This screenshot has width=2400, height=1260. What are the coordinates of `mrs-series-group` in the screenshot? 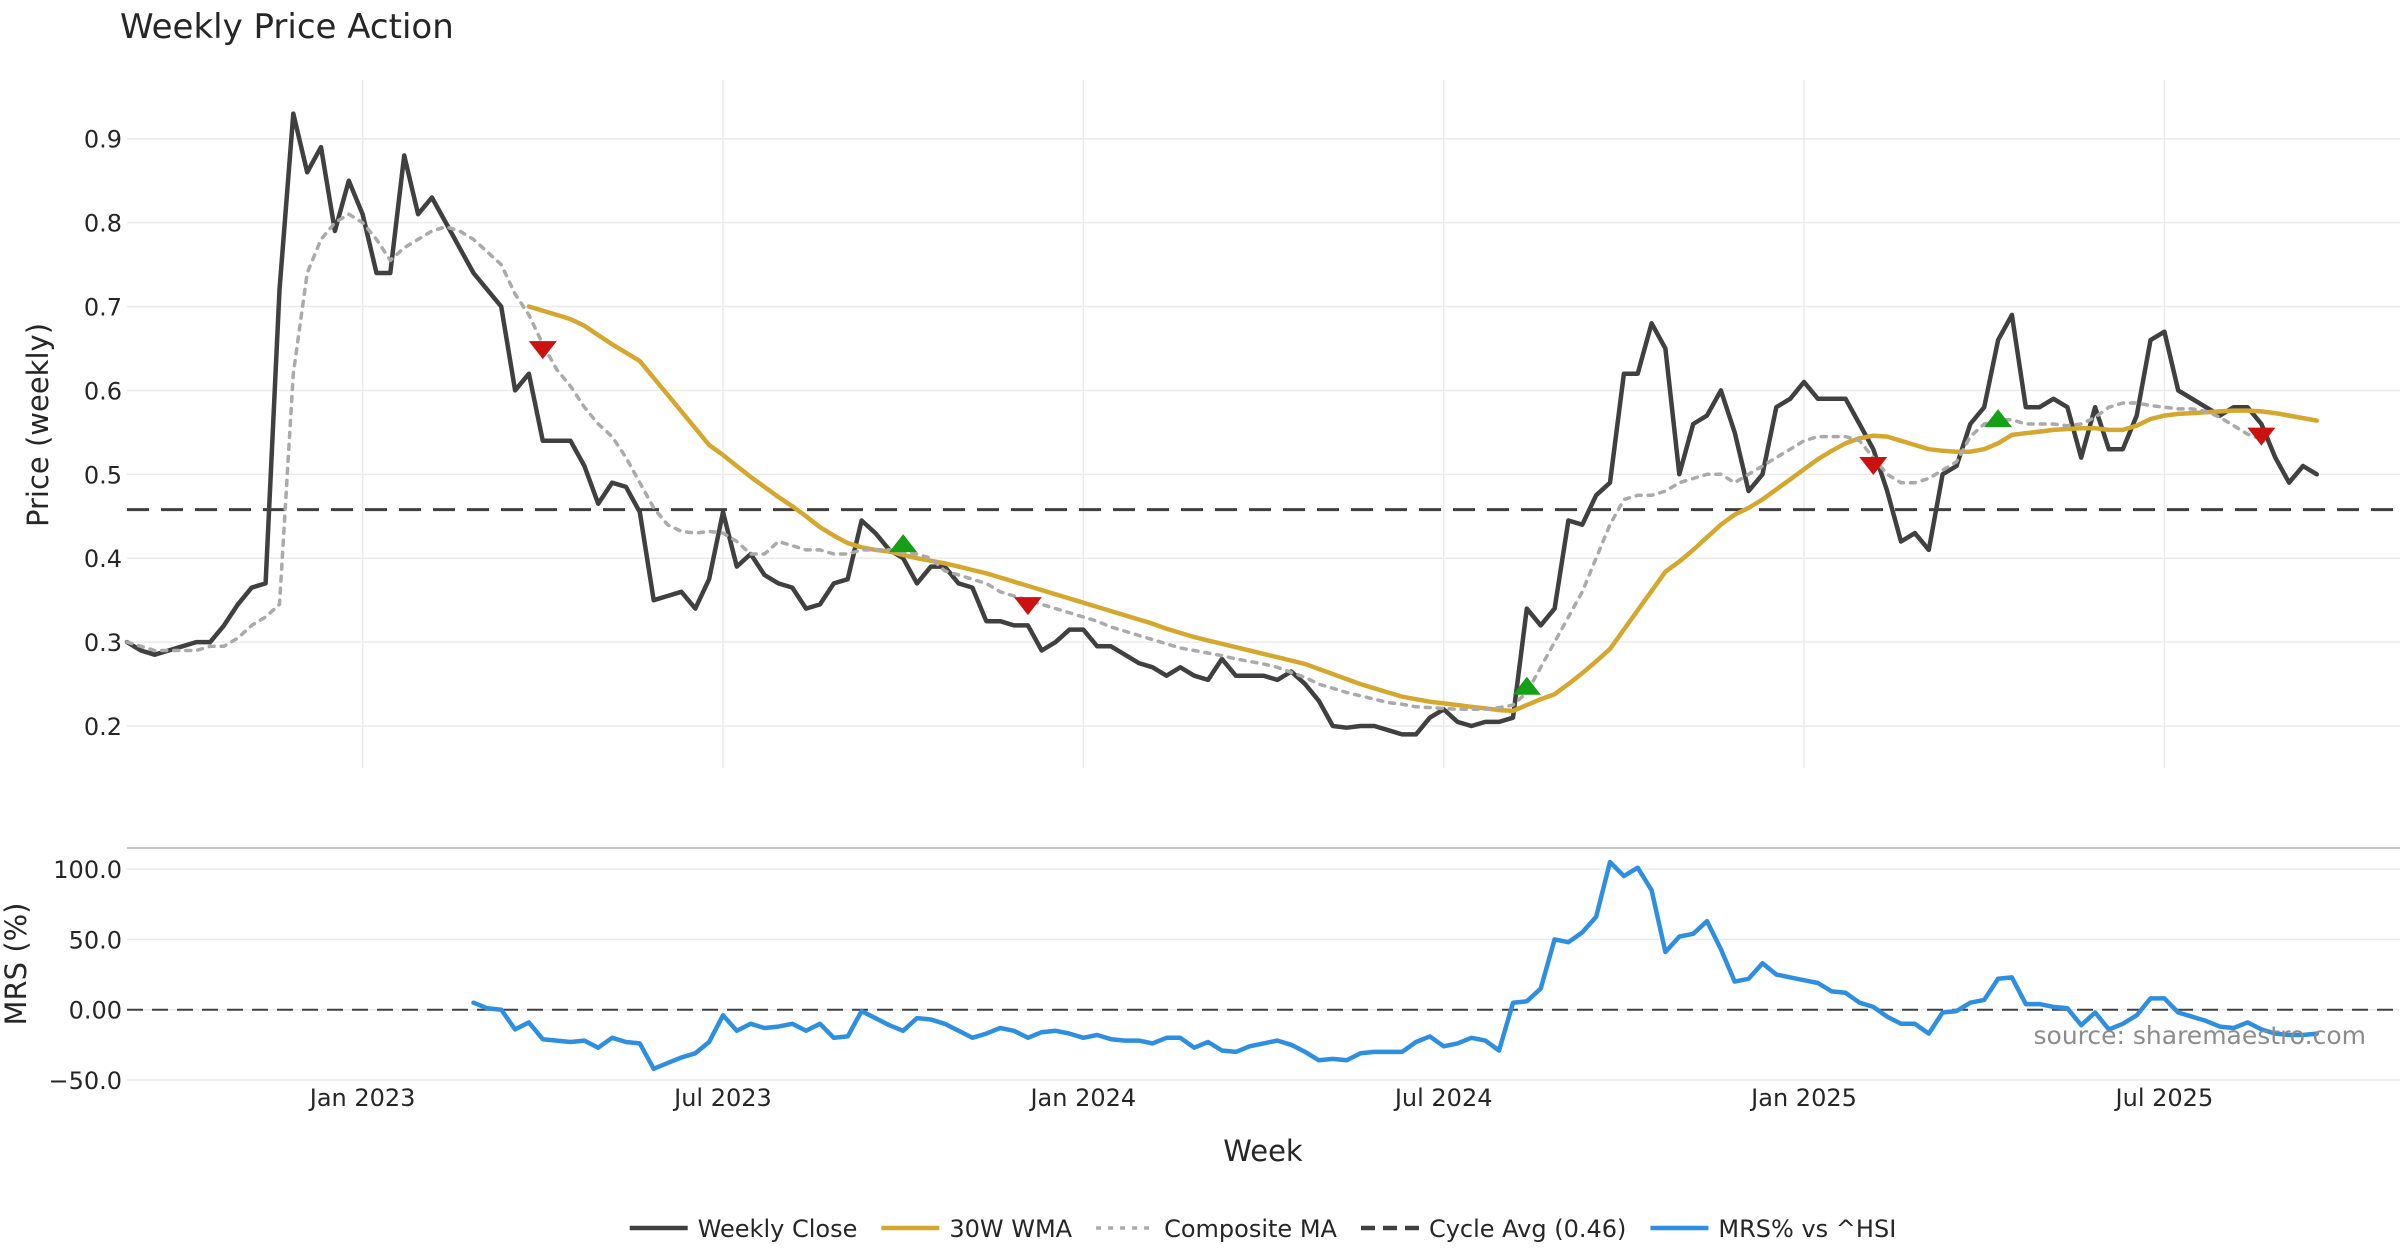 It's located at (1395, 965).